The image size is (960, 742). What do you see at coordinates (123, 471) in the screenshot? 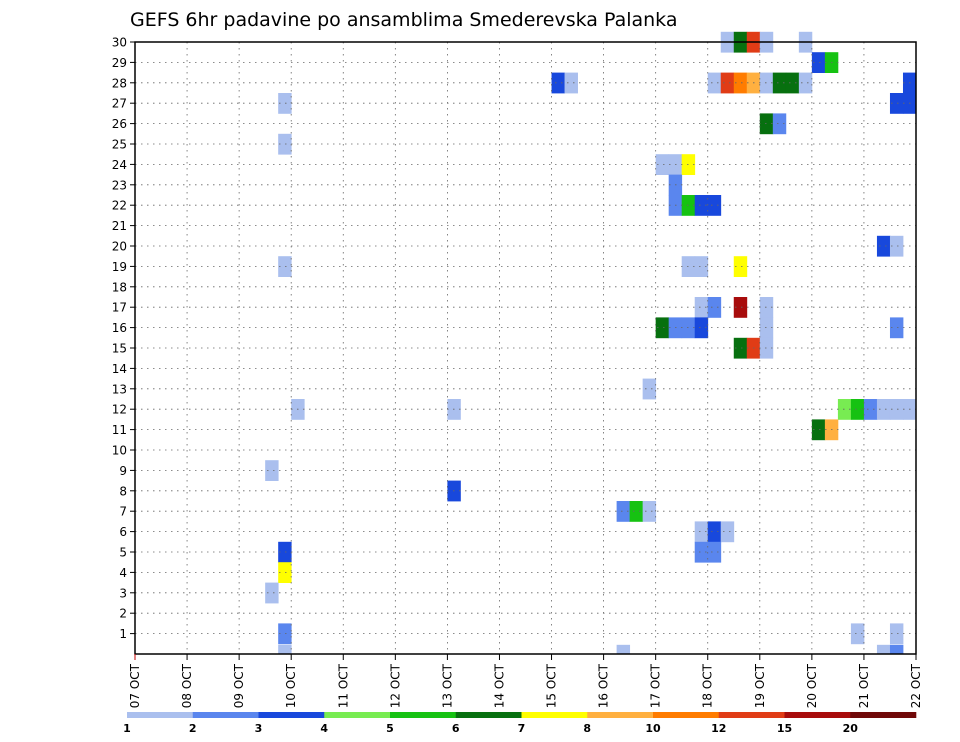
I see `y-tick-label: 9` at bounding box center [123, 471].